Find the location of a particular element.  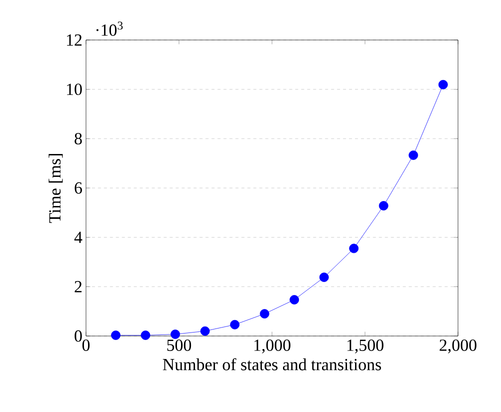

y-tick-label: 0 is located at coordinates (78, 336).